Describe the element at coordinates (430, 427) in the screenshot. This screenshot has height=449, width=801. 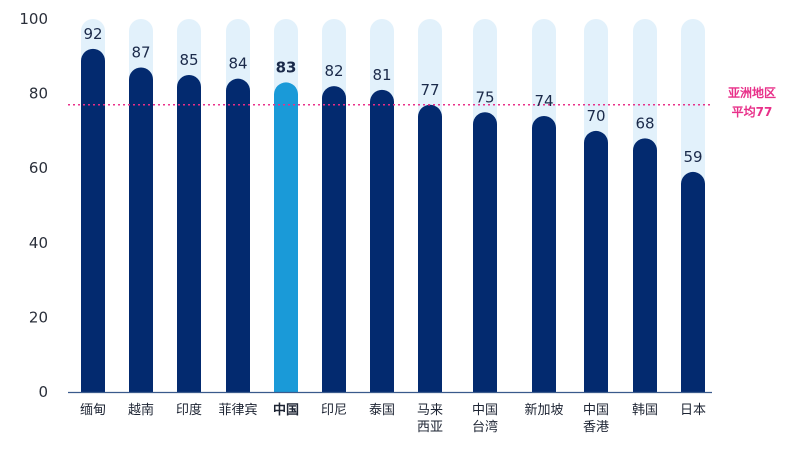
I see `category-label: 西亚` at that location.